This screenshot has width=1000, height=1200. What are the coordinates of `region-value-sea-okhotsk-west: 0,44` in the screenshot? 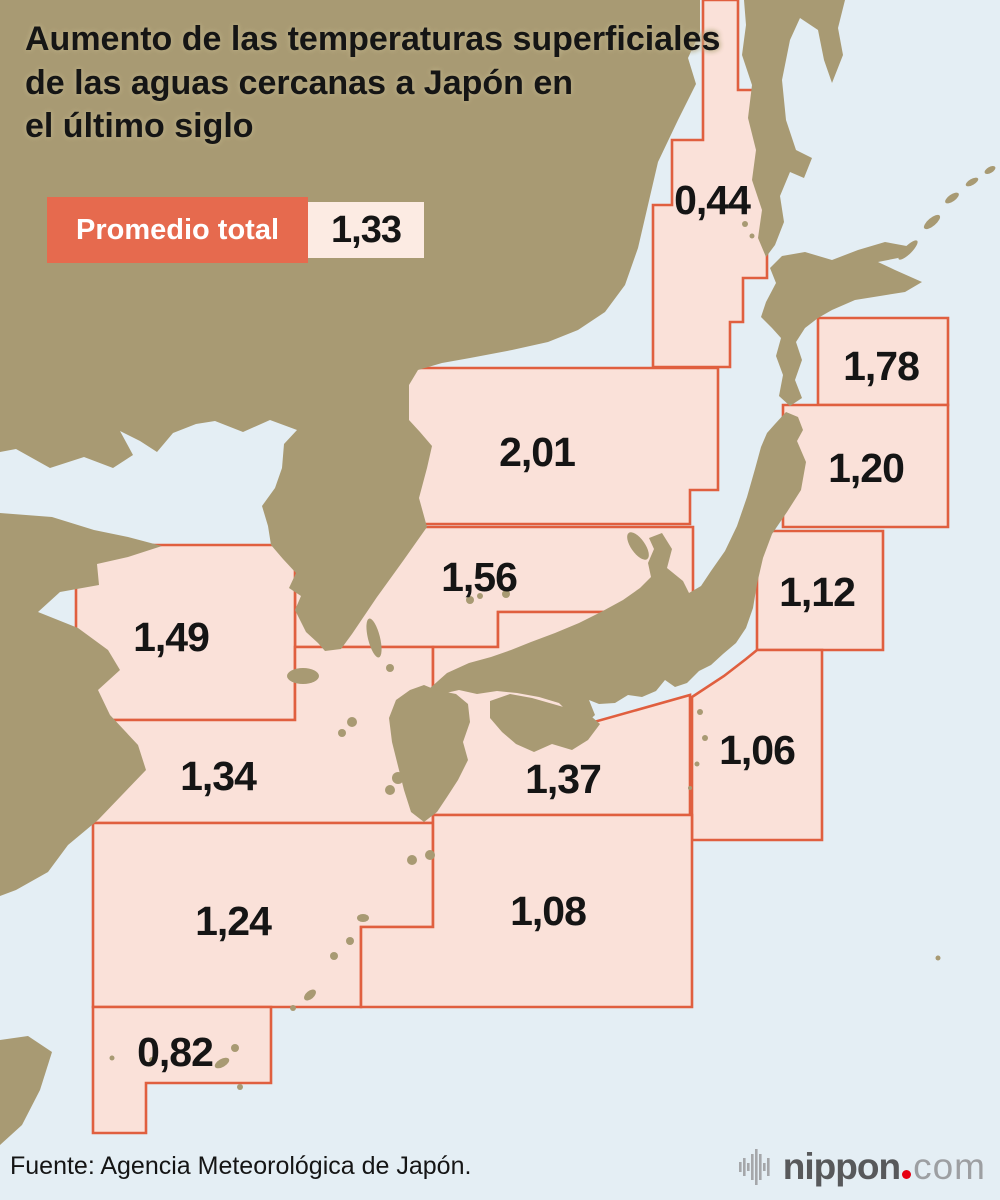 It's located at (712, 200).